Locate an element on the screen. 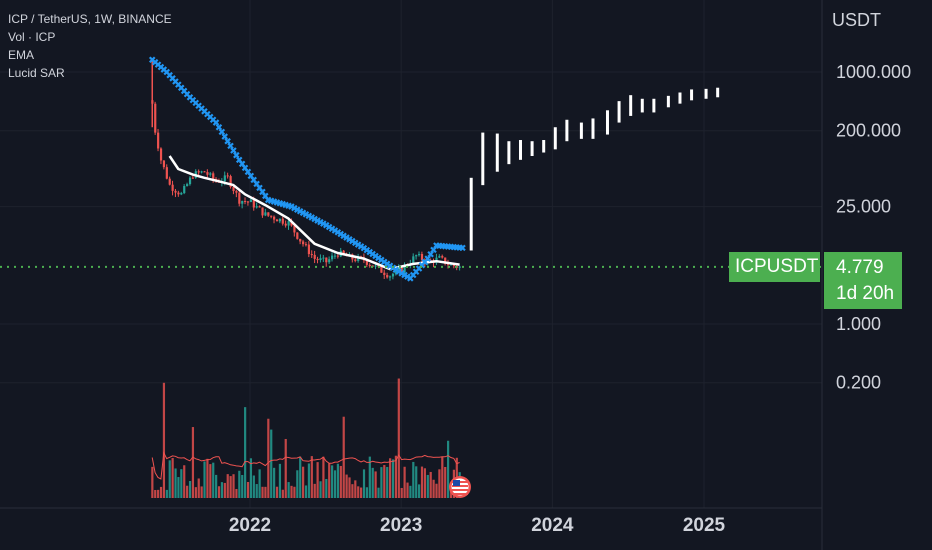 This screenshot has height=550, width=932. us-flag-icon is located at coordinates (460, 487).